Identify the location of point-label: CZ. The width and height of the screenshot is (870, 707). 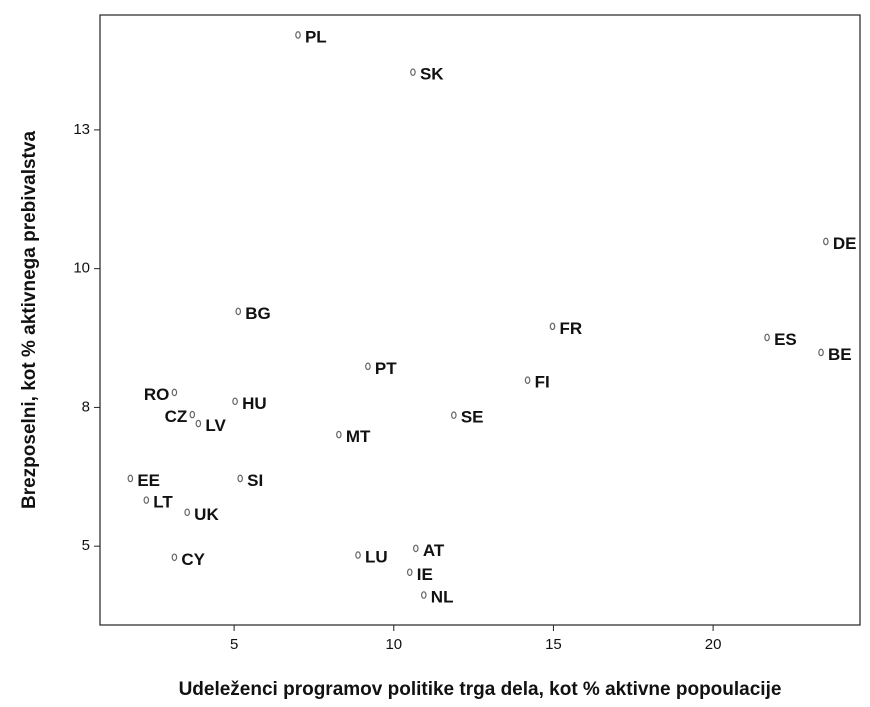
(176, 416).